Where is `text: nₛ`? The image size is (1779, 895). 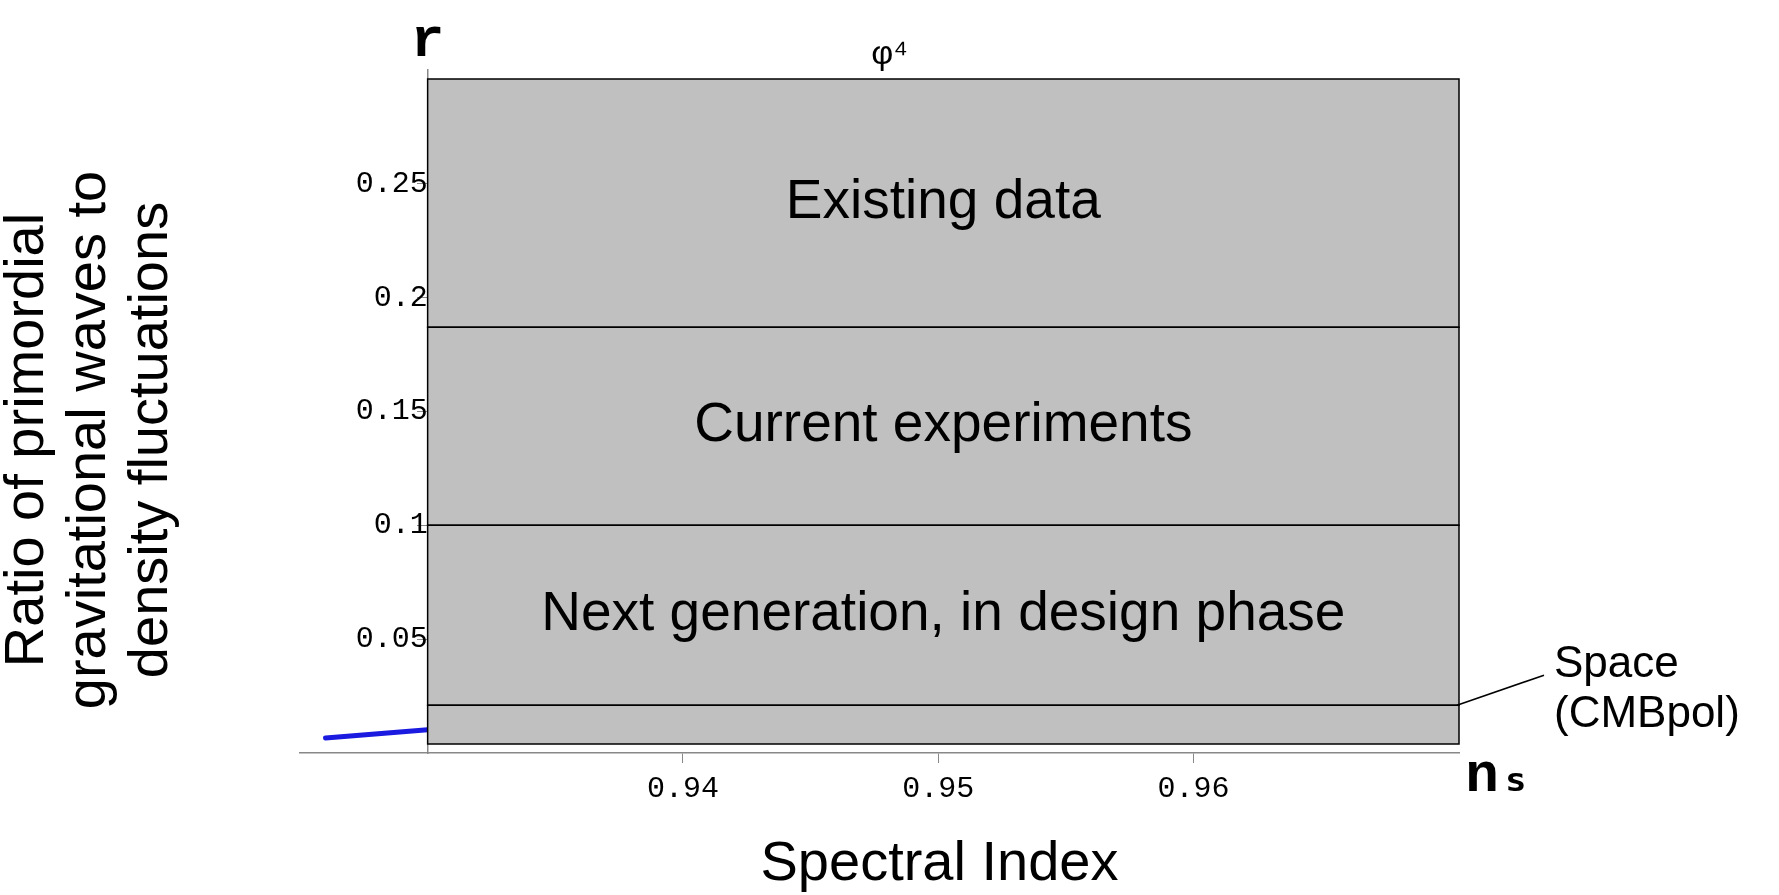 text: nₛ is located at coordinates (1499, 776).